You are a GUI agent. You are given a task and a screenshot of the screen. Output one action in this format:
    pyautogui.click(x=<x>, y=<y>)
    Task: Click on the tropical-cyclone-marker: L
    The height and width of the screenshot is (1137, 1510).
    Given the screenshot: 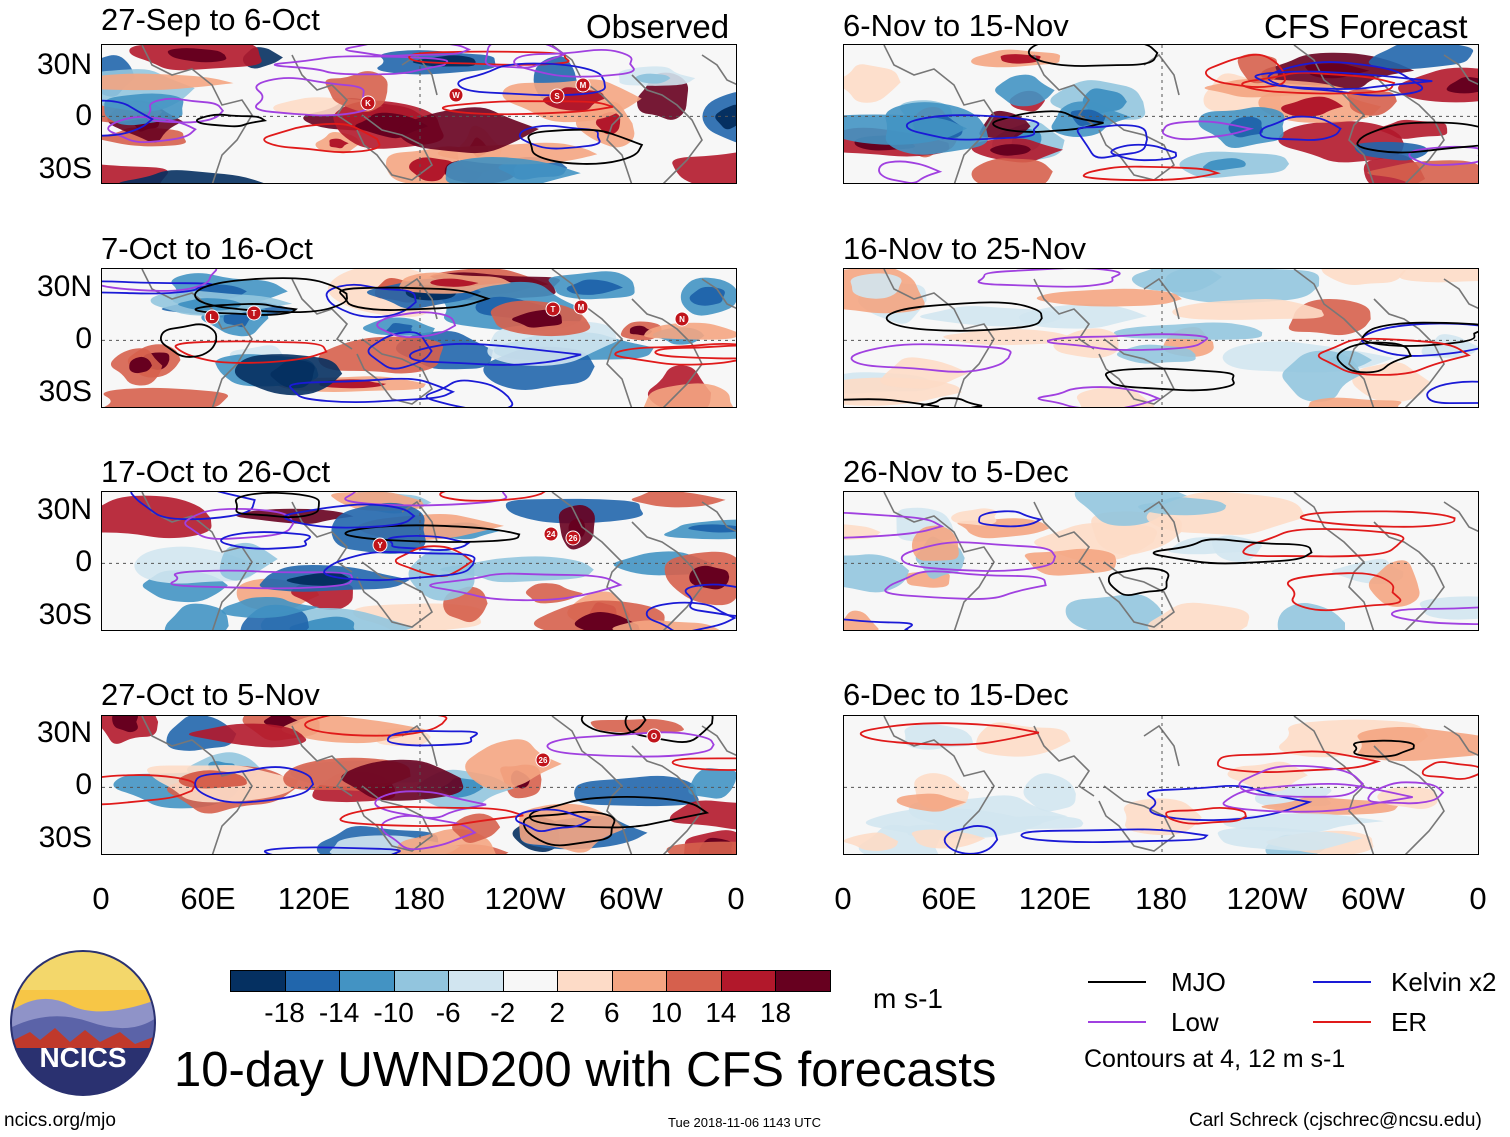 What is the action you would take?
    pyautogui.click(x=212, y=317)
    